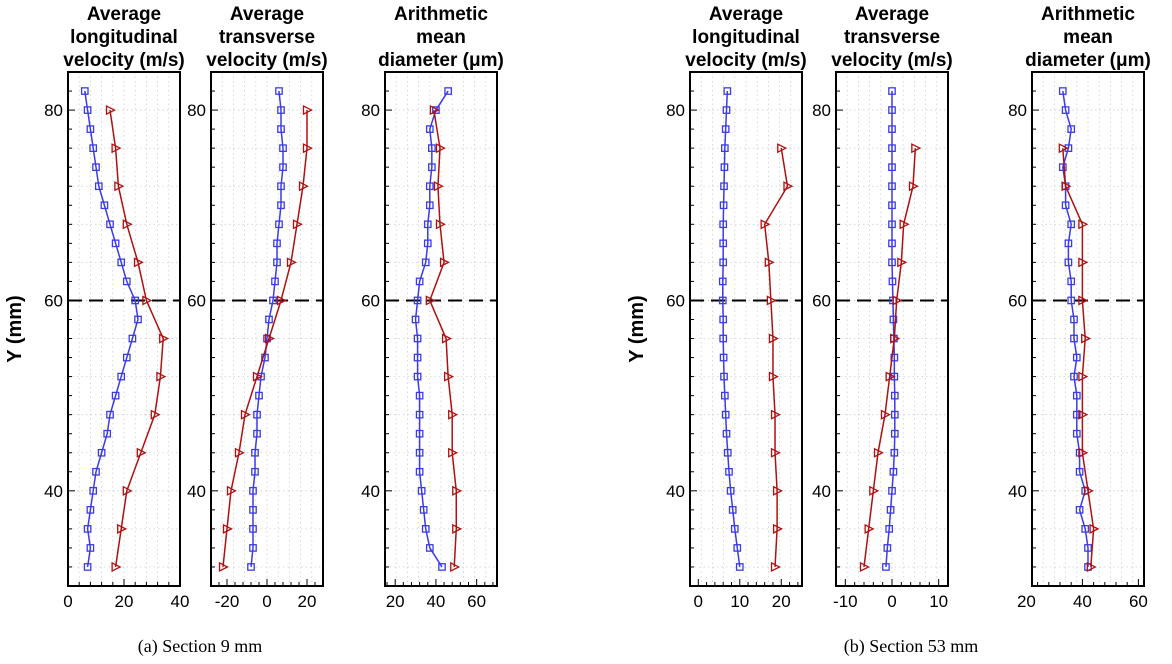  What do you see at coordinates (911, 646) in the screenshot?
I see `figure-caption: (b) Section 53 mm` at bounding box center [911, 646].